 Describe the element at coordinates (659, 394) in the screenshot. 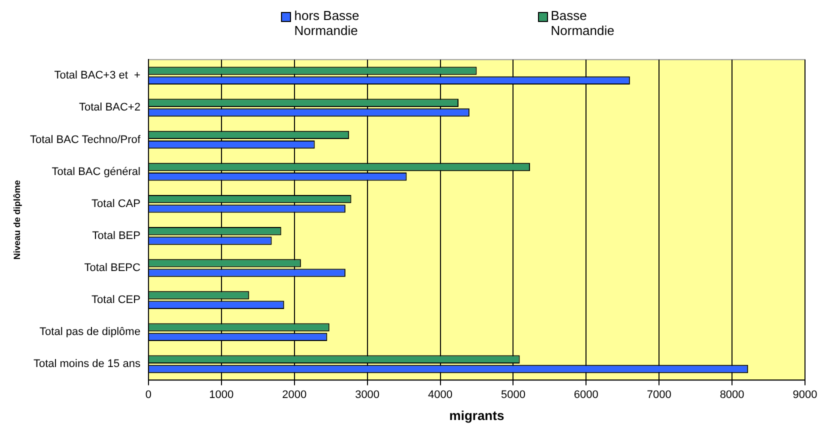

I see `x-tick-label: 7000` at that location.